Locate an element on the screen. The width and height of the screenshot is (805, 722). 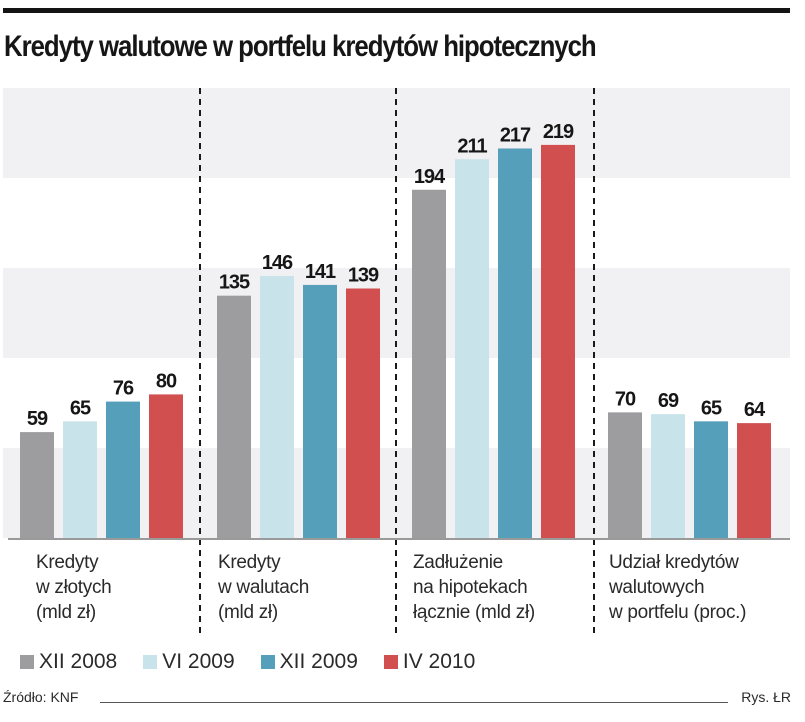
legend-item-iv-2010: IV 2010 is located at coordinates (429, 662).